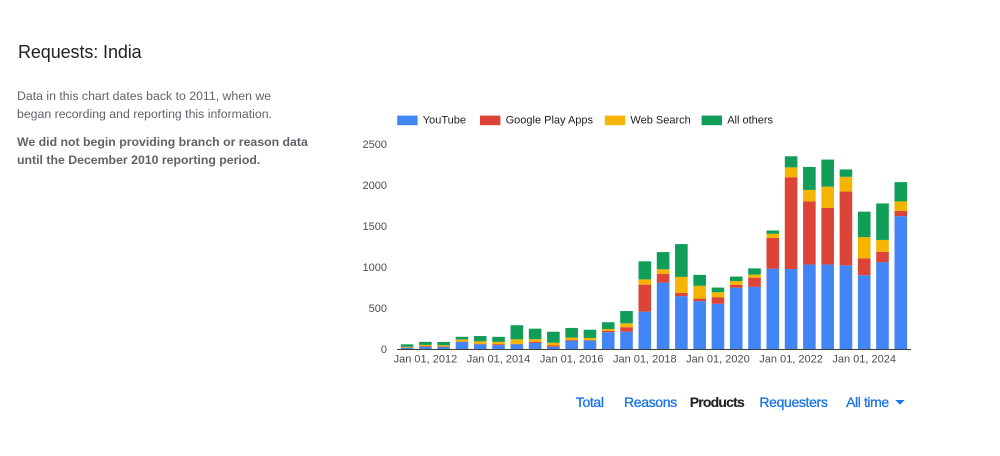 The height and width of the screenshot is (456, 1000). Describe the element at coordinates (791, 360) in the screenshot. I see `svg-text: Jan 01, 2022` at that location.